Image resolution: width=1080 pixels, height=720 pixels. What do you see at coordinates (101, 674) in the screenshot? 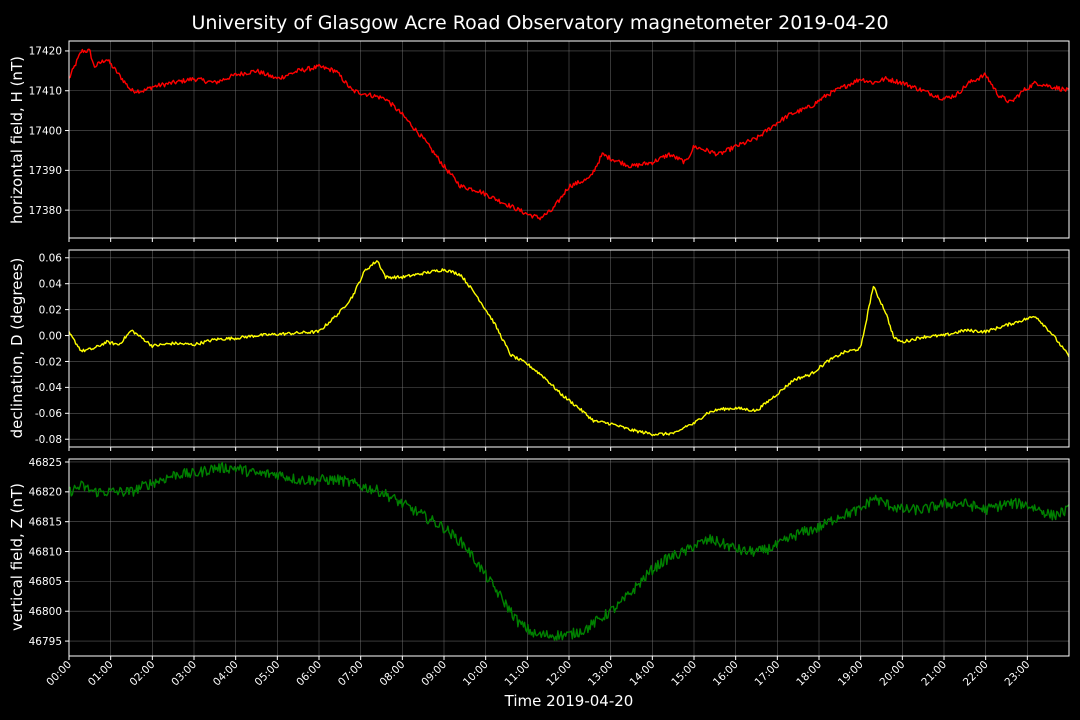
I see `x-tick-label: 01:00` at bounding box center [101, 674].